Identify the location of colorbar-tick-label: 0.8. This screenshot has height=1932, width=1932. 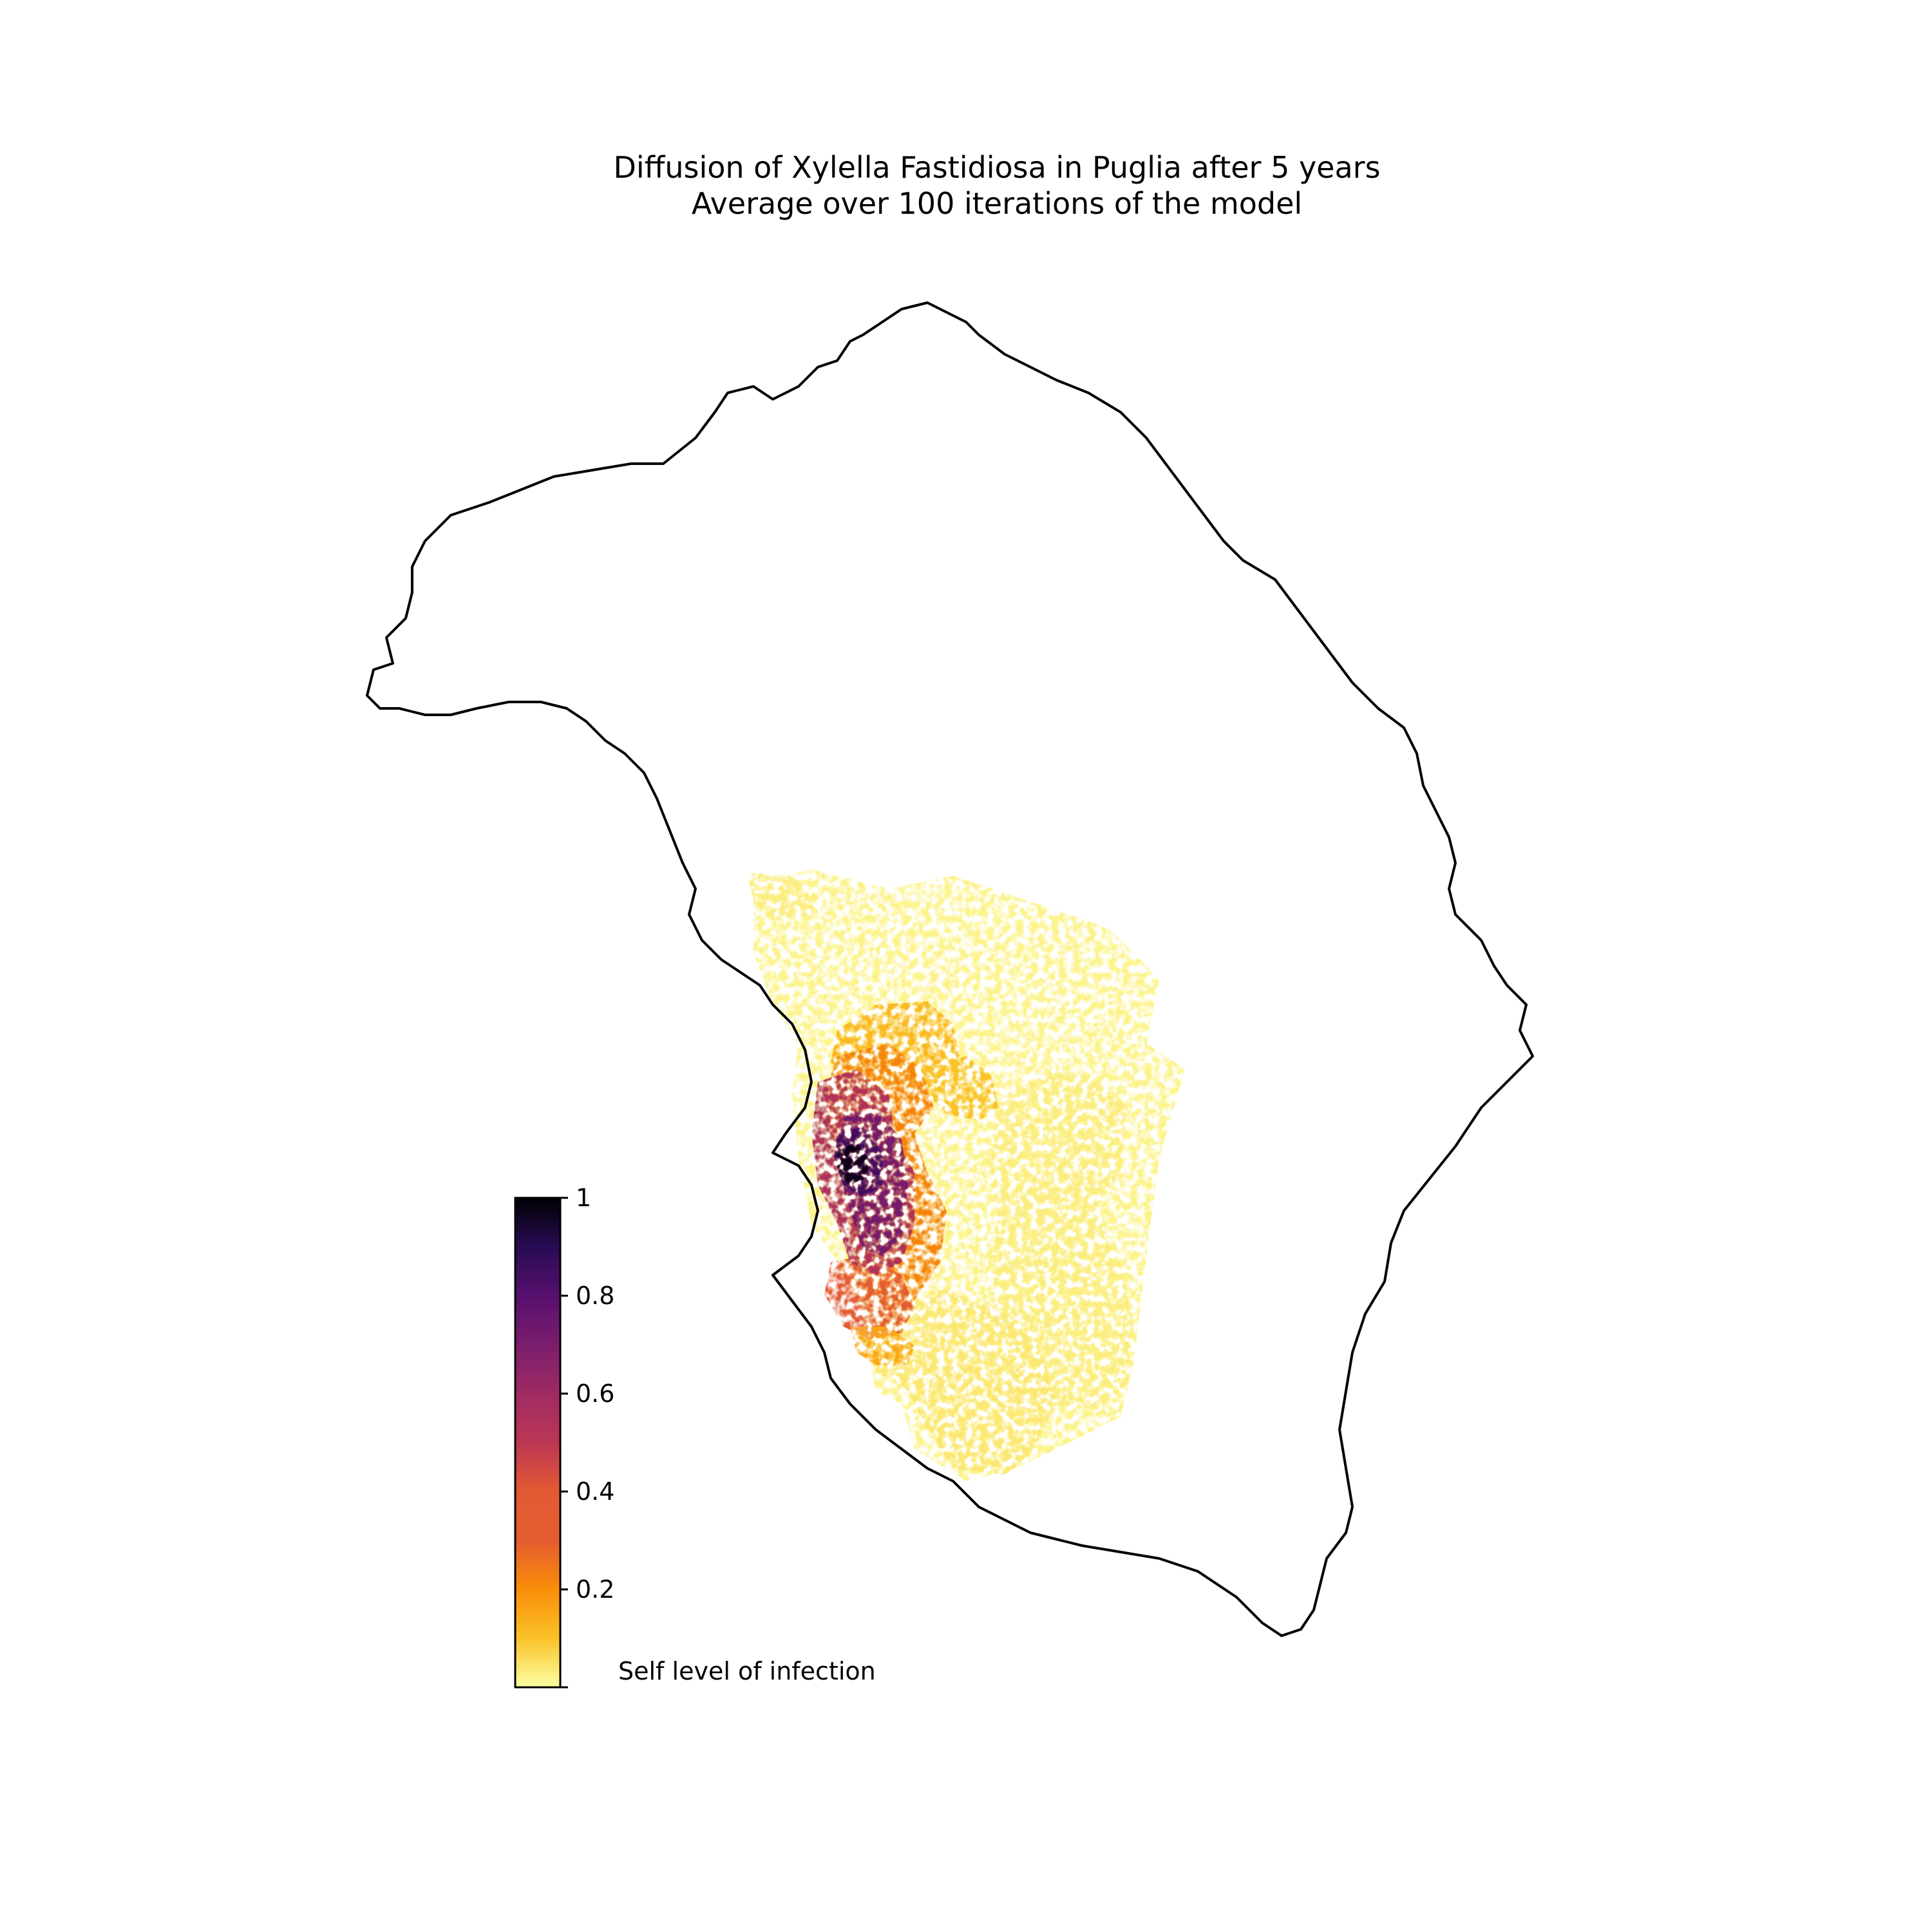
(595, 1296).